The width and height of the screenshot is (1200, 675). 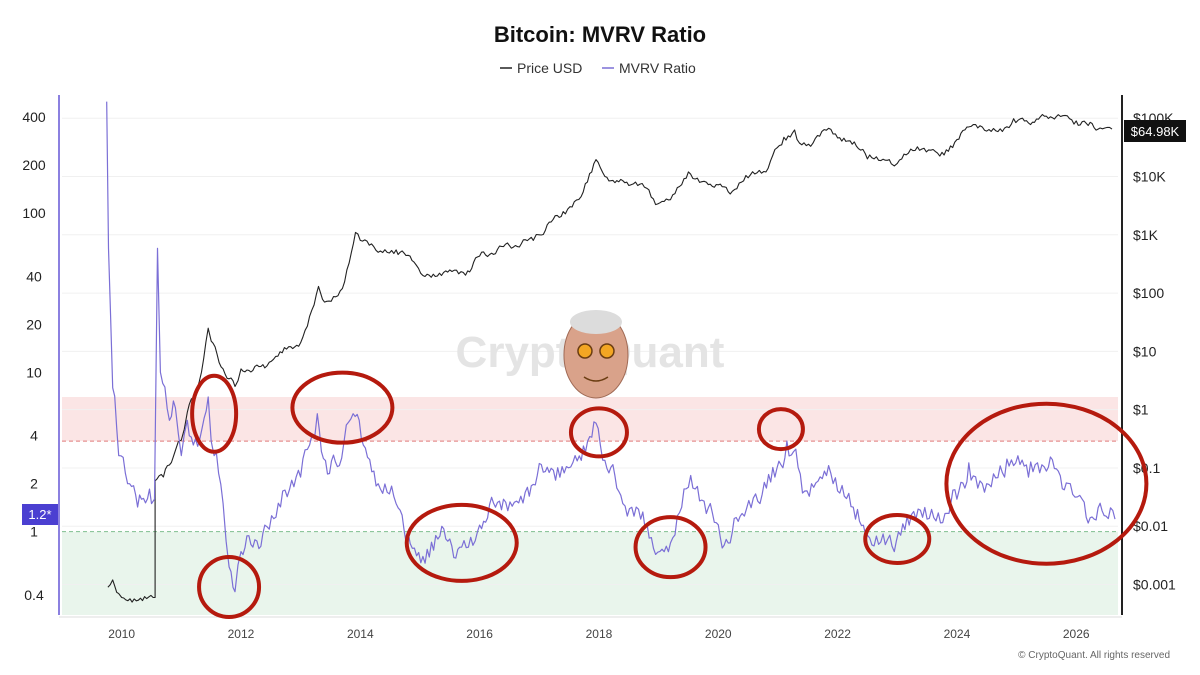 I want to click on left-tick-label-9: 400, so click(x=34, y=117).